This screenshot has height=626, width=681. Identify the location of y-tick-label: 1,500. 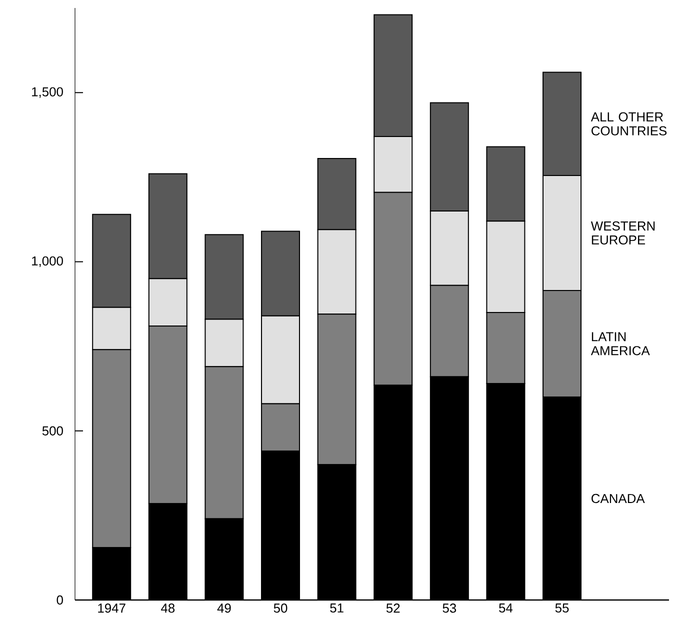
(47, 92).